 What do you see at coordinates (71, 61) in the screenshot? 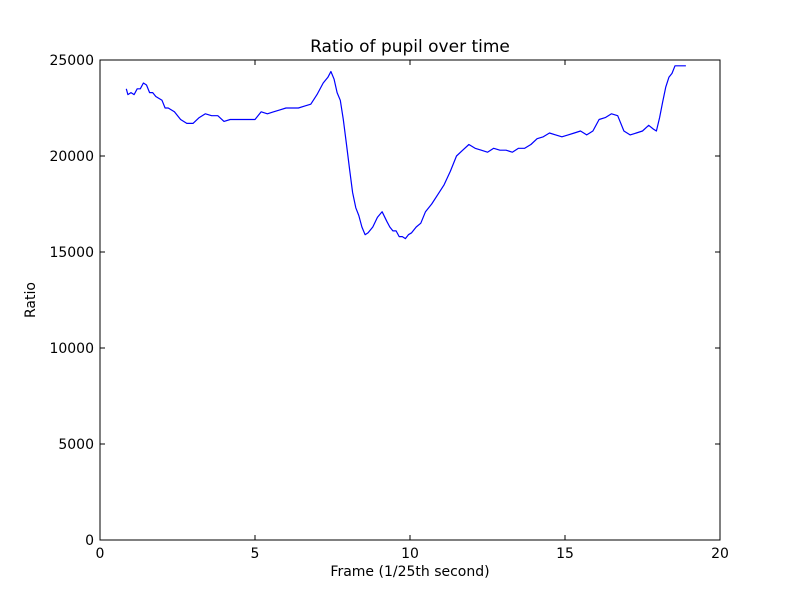
I see `y-tick-label: 25000` at bounding box center [71, 61].